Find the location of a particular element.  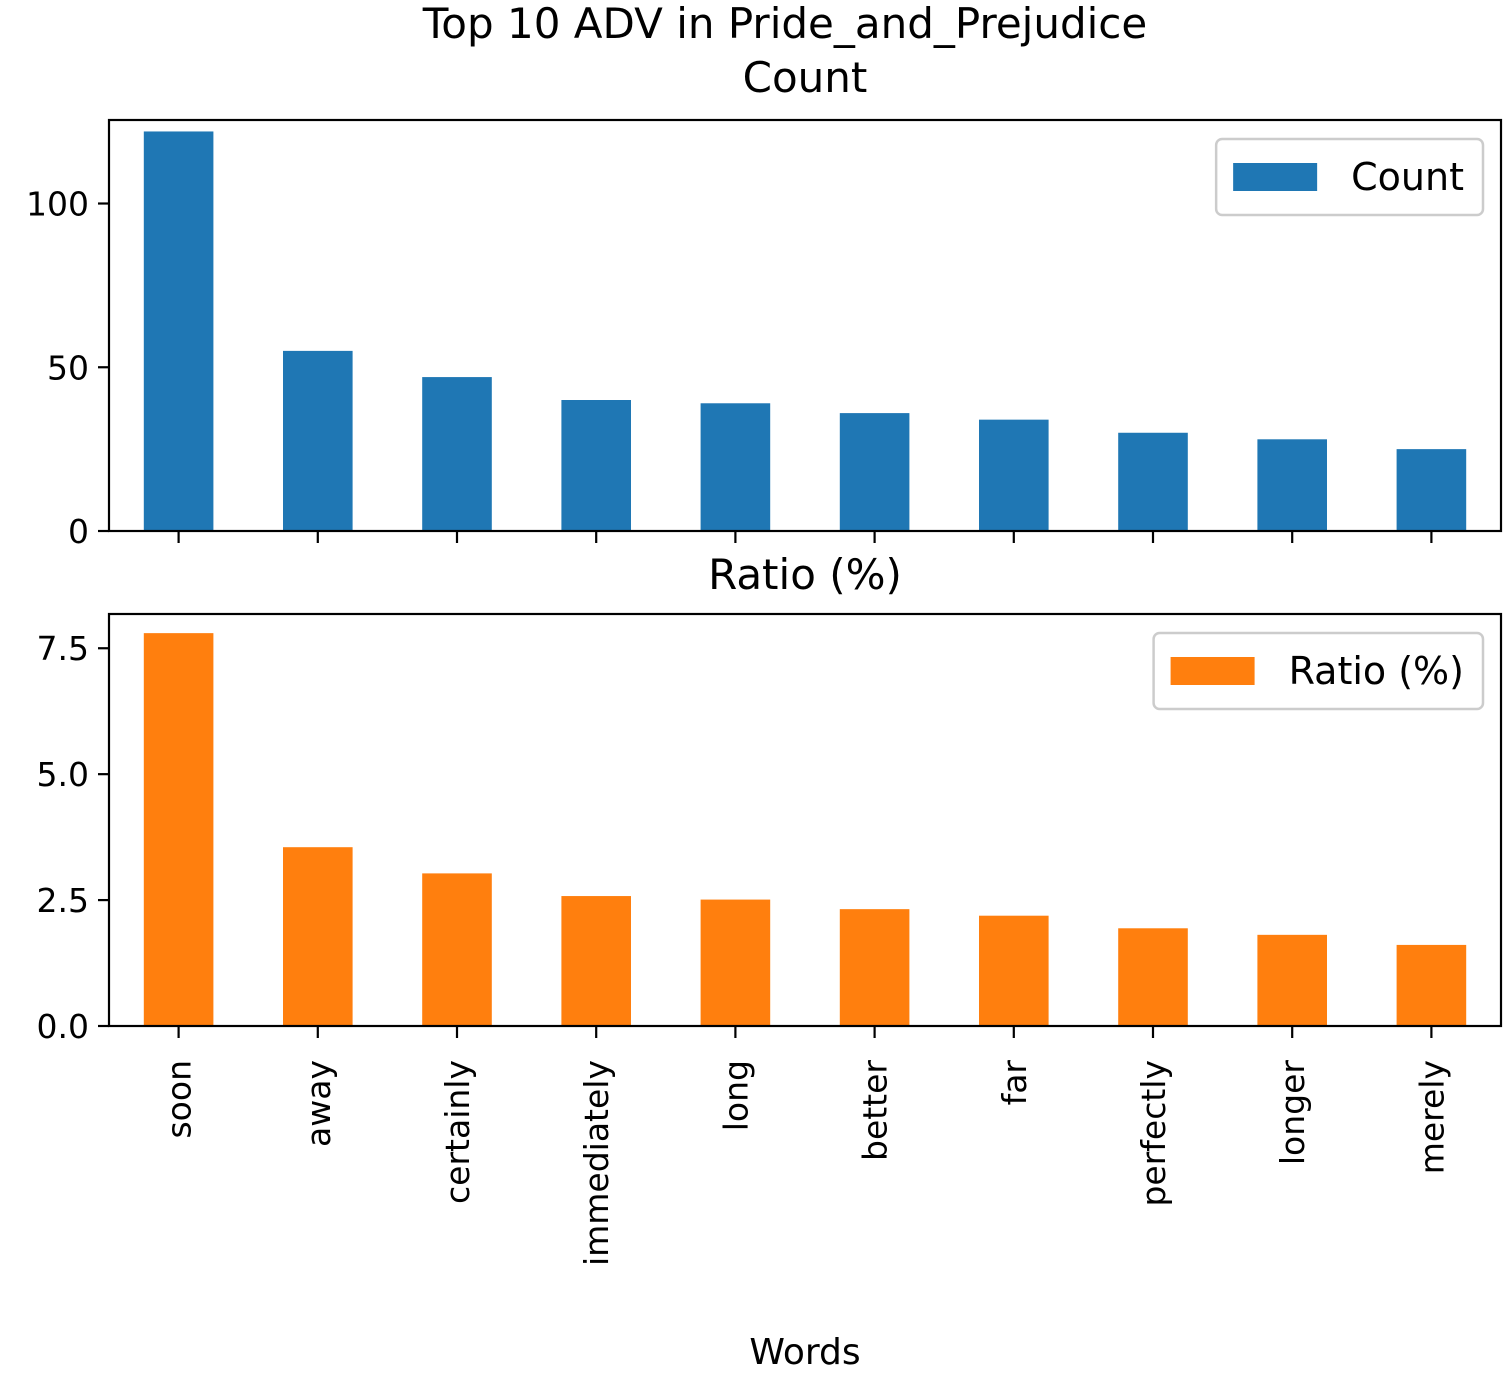

y-tick-label: 7.5 is located at coordinates (63, 648).